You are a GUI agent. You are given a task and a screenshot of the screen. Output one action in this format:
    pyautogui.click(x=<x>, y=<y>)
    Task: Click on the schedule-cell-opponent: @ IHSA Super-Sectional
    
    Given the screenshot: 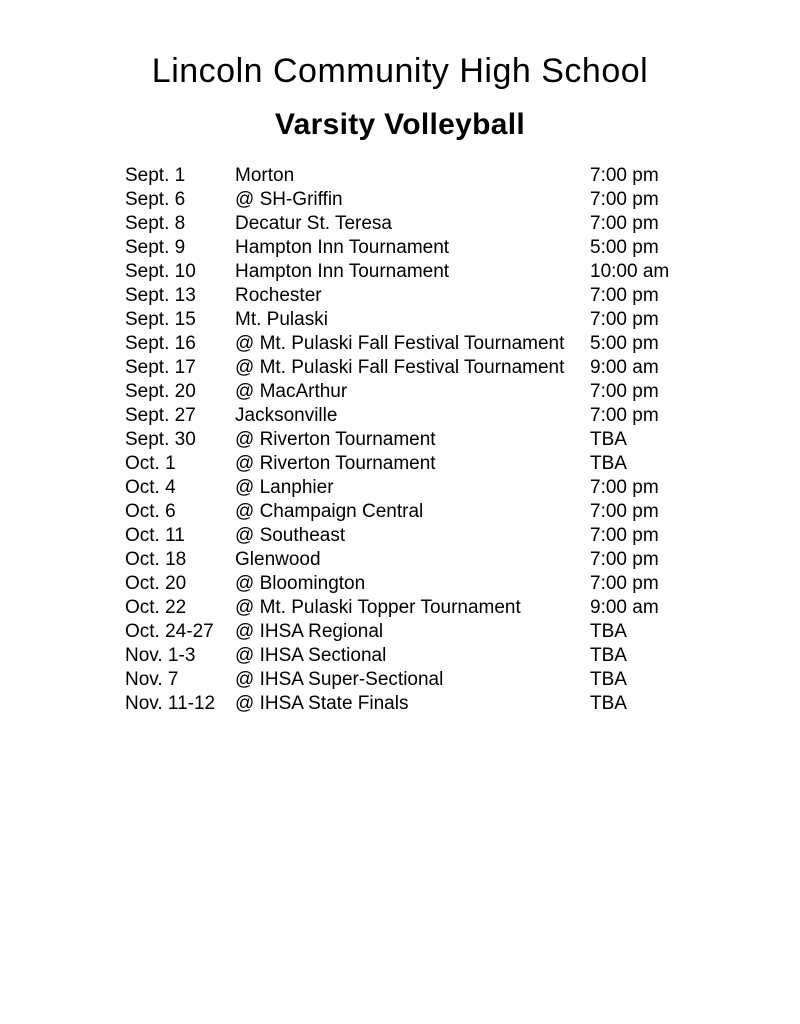 What is the action you would take?
    pyautogui.click(x=339, y=679)
    